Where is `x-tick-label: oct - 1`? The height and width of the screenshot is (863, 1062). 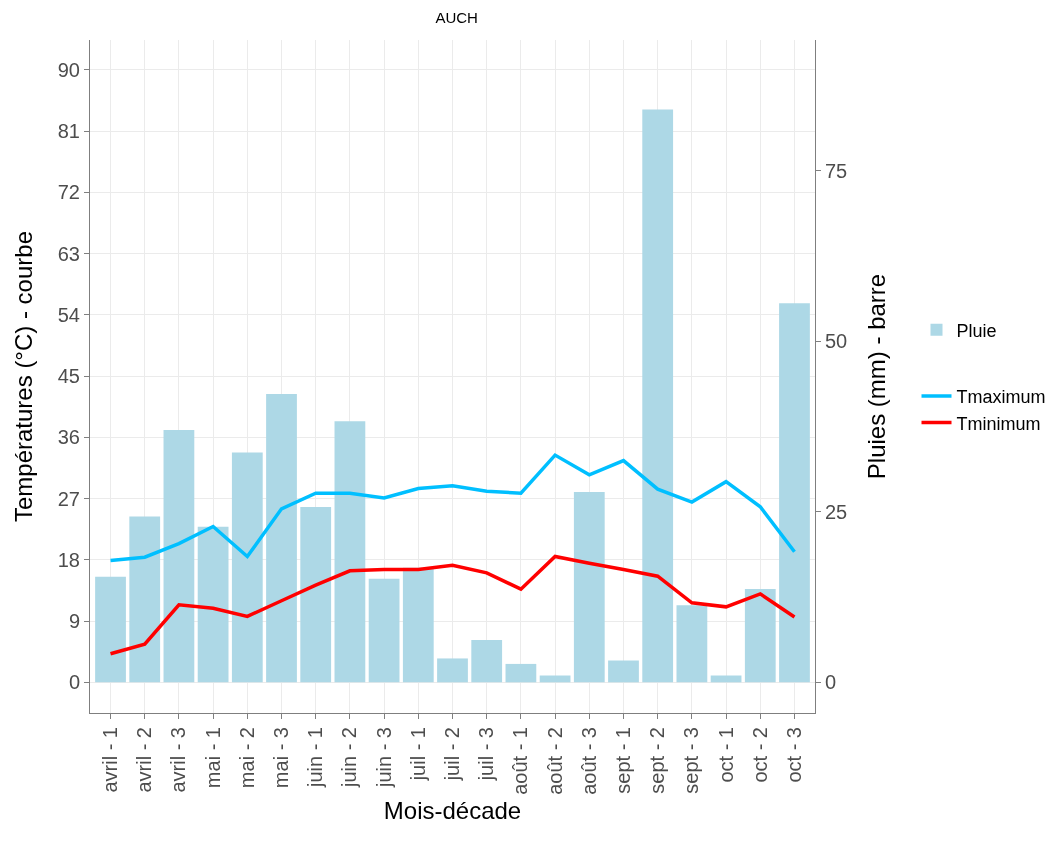 x-tick-label: oct - 1 is located at coordinates (725, 755).